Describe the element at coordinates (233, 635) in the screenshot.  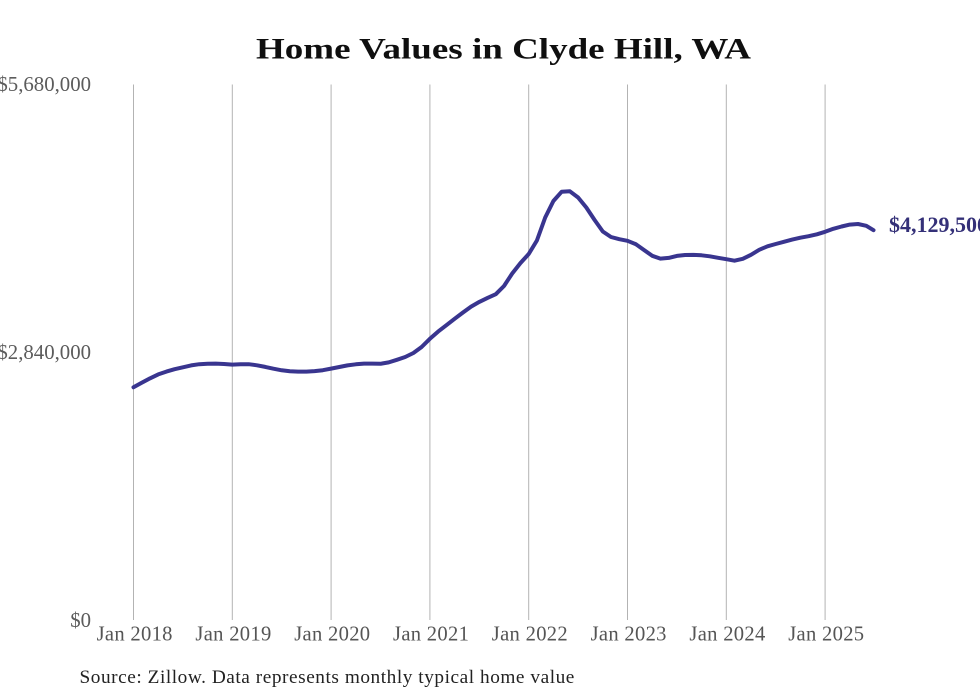
I see `svg-text: Jan 2019` at that location.